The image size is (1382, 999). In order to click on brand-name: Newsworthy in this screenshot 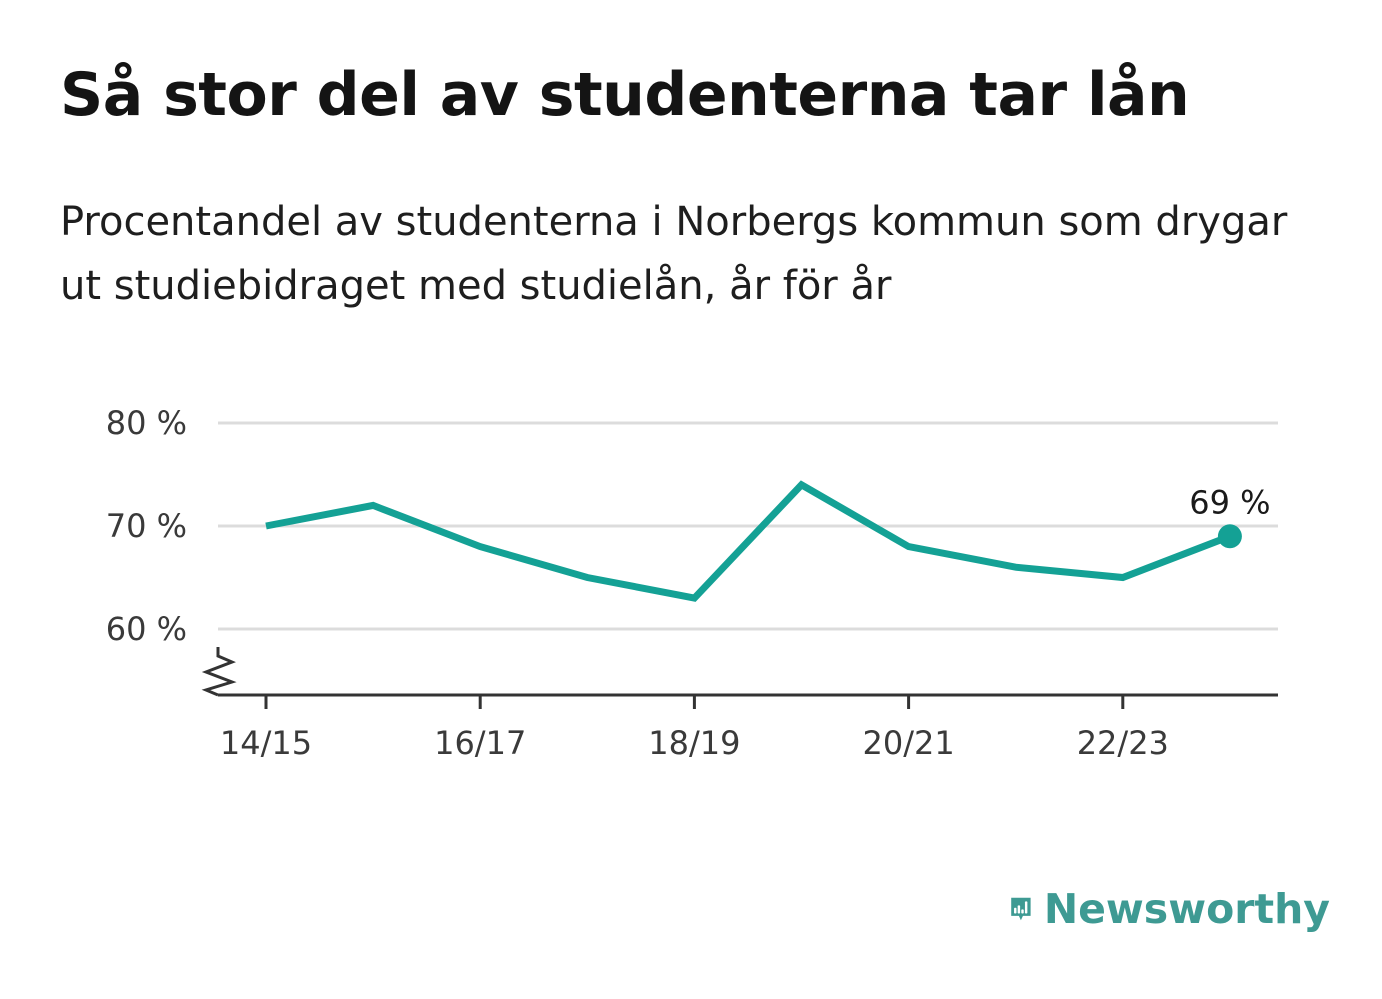, I will do `click(1186, 909)`.